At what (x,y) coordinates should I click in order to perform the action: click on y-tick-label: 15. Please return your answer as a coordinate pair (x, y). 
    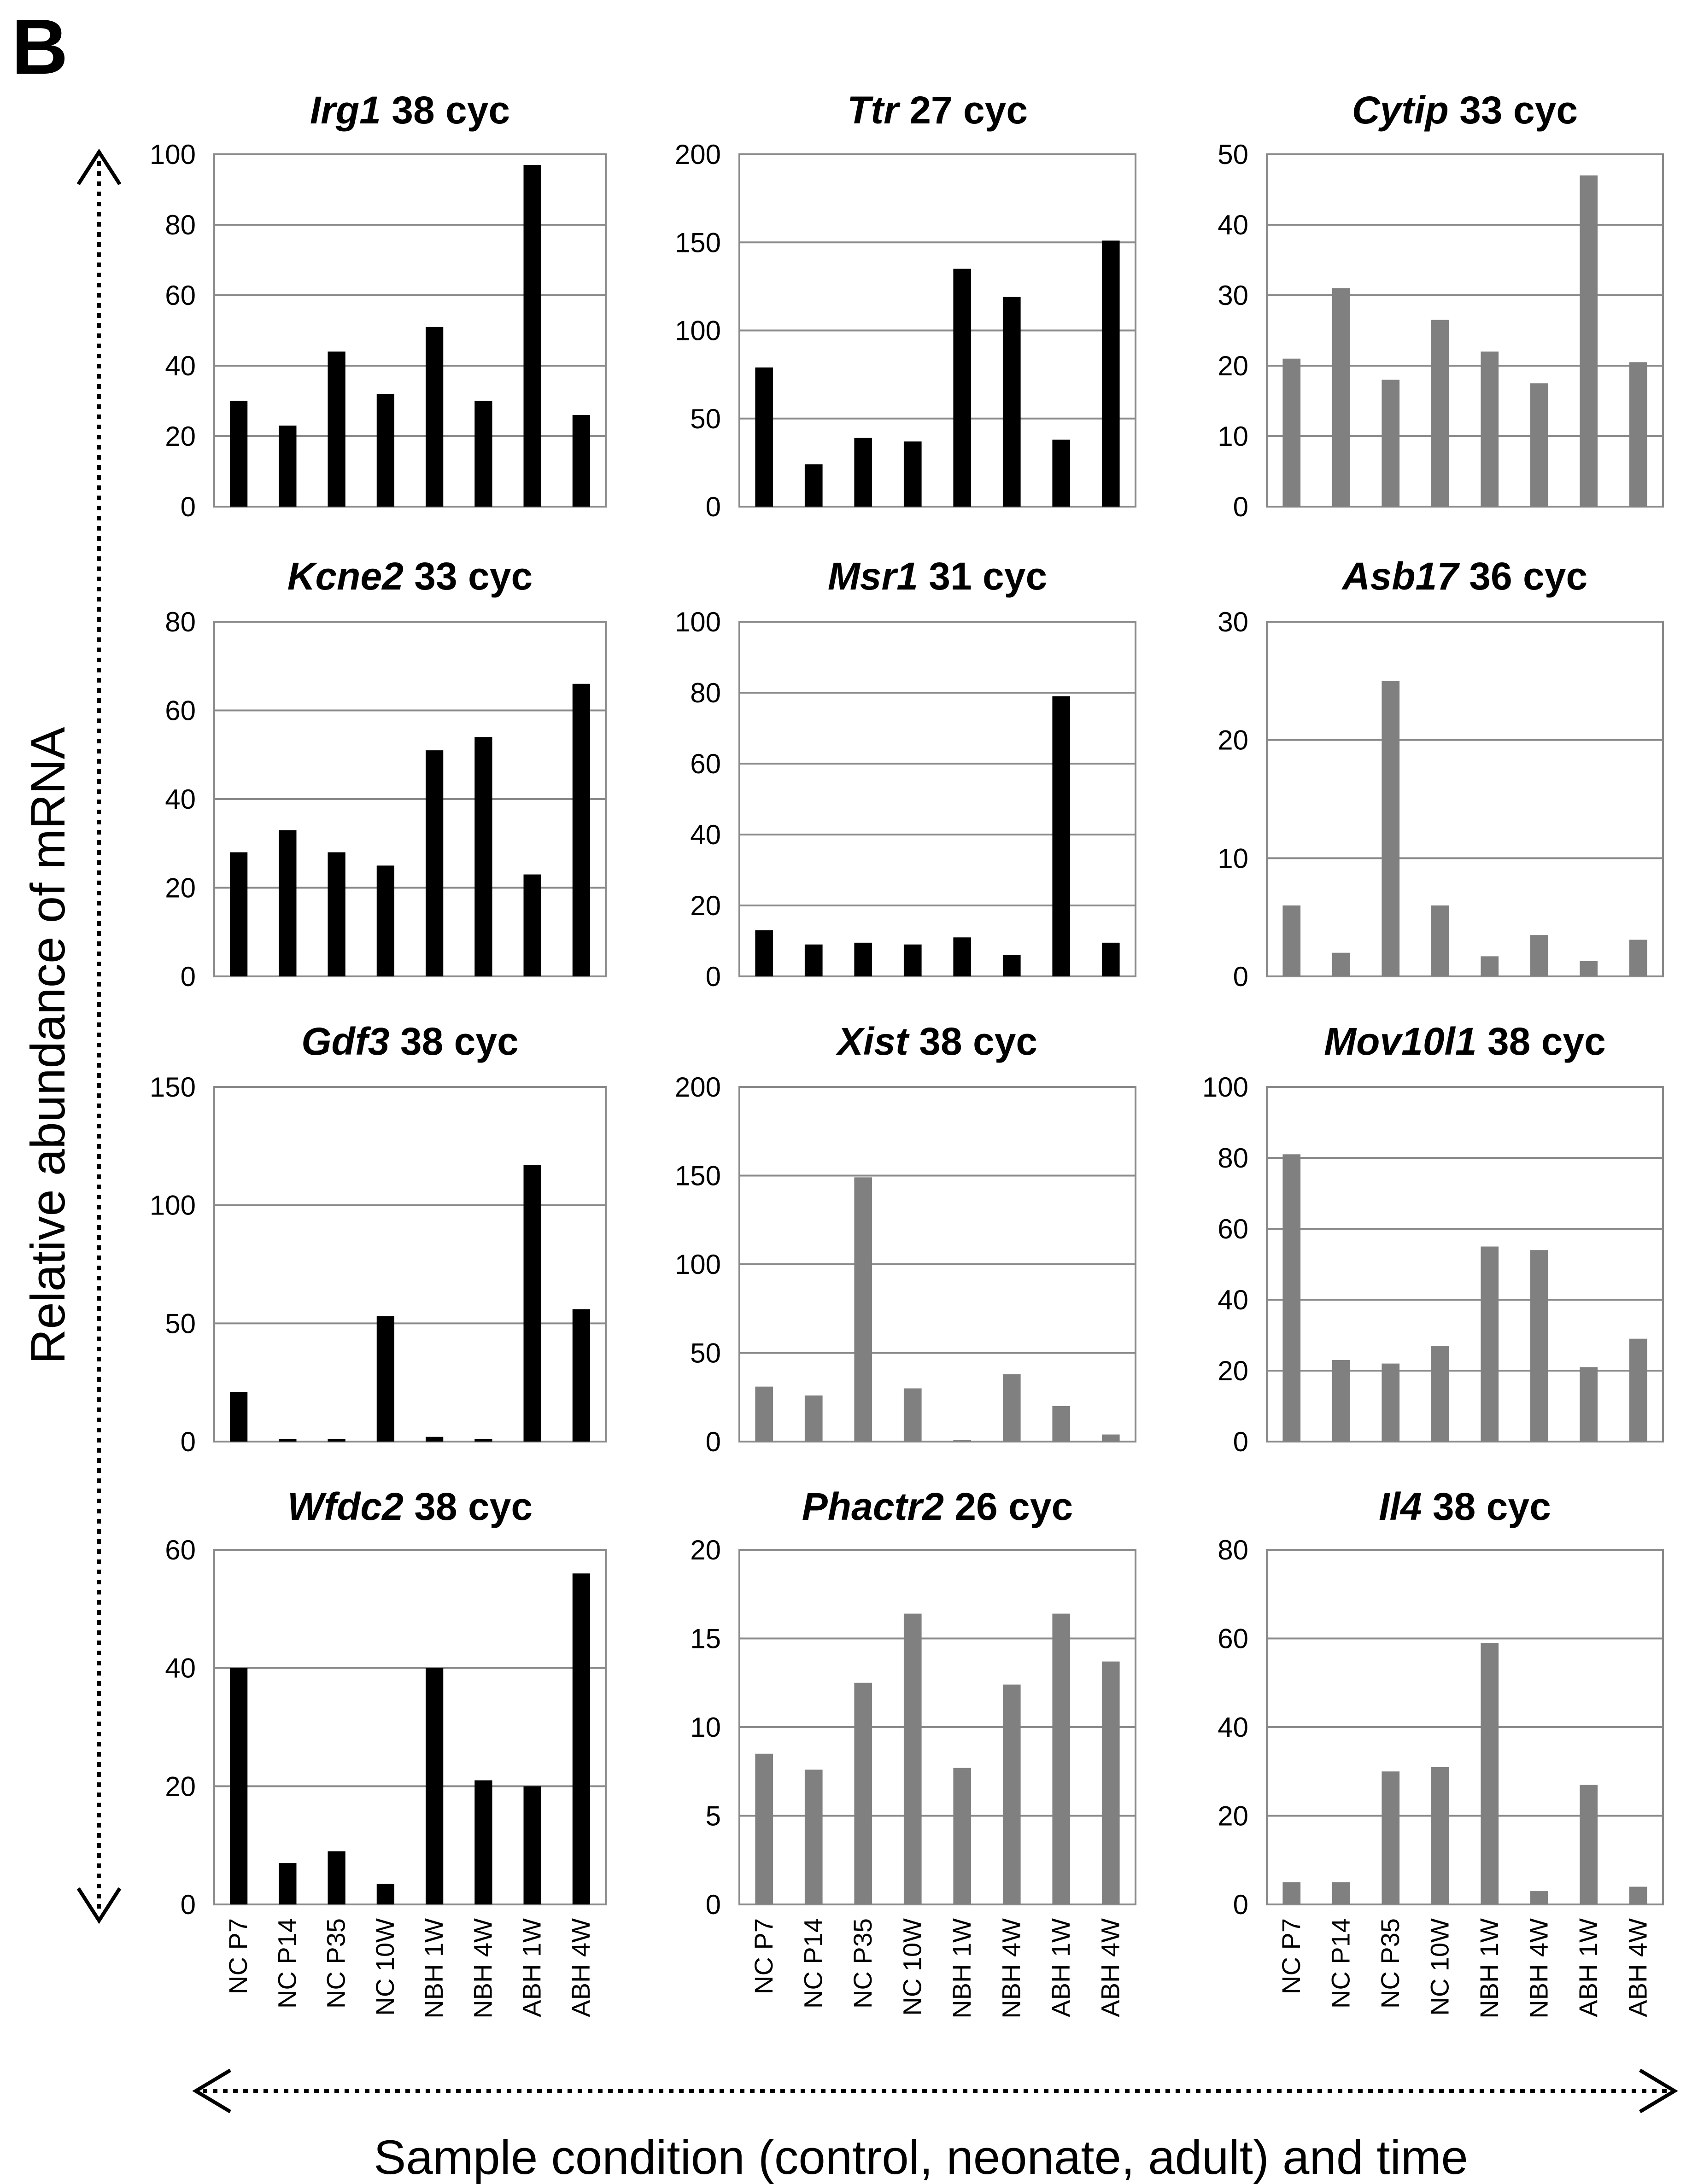
    Looking at the image, I should click on (705, 1638).